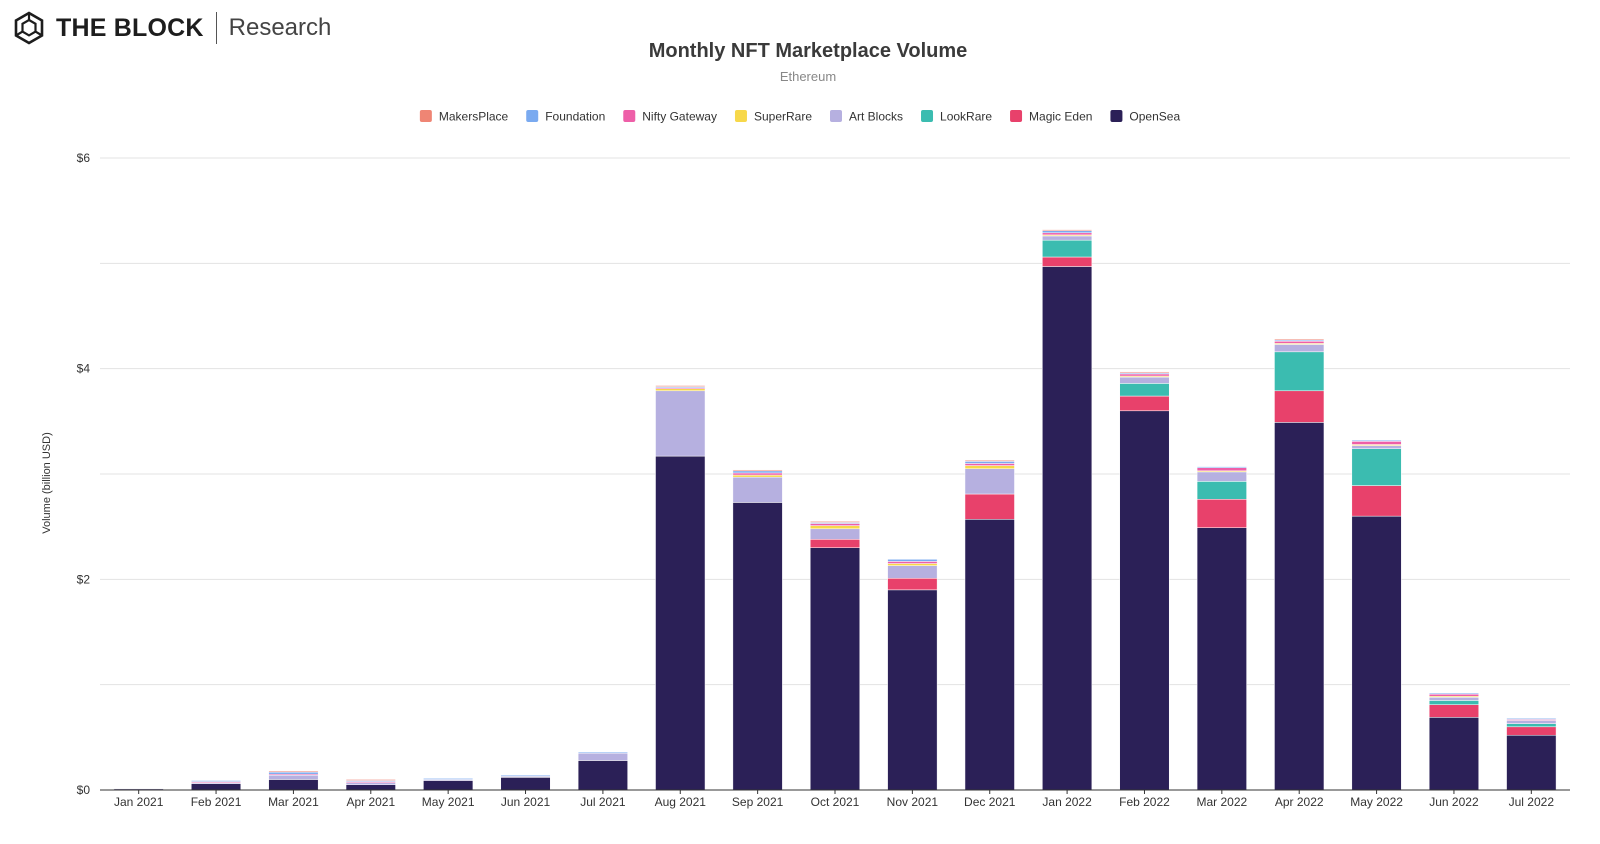 The width and height of the screenshot is (1600, 844). I want to click on bar-art-blocks-aug-2021, so click(680, 423).